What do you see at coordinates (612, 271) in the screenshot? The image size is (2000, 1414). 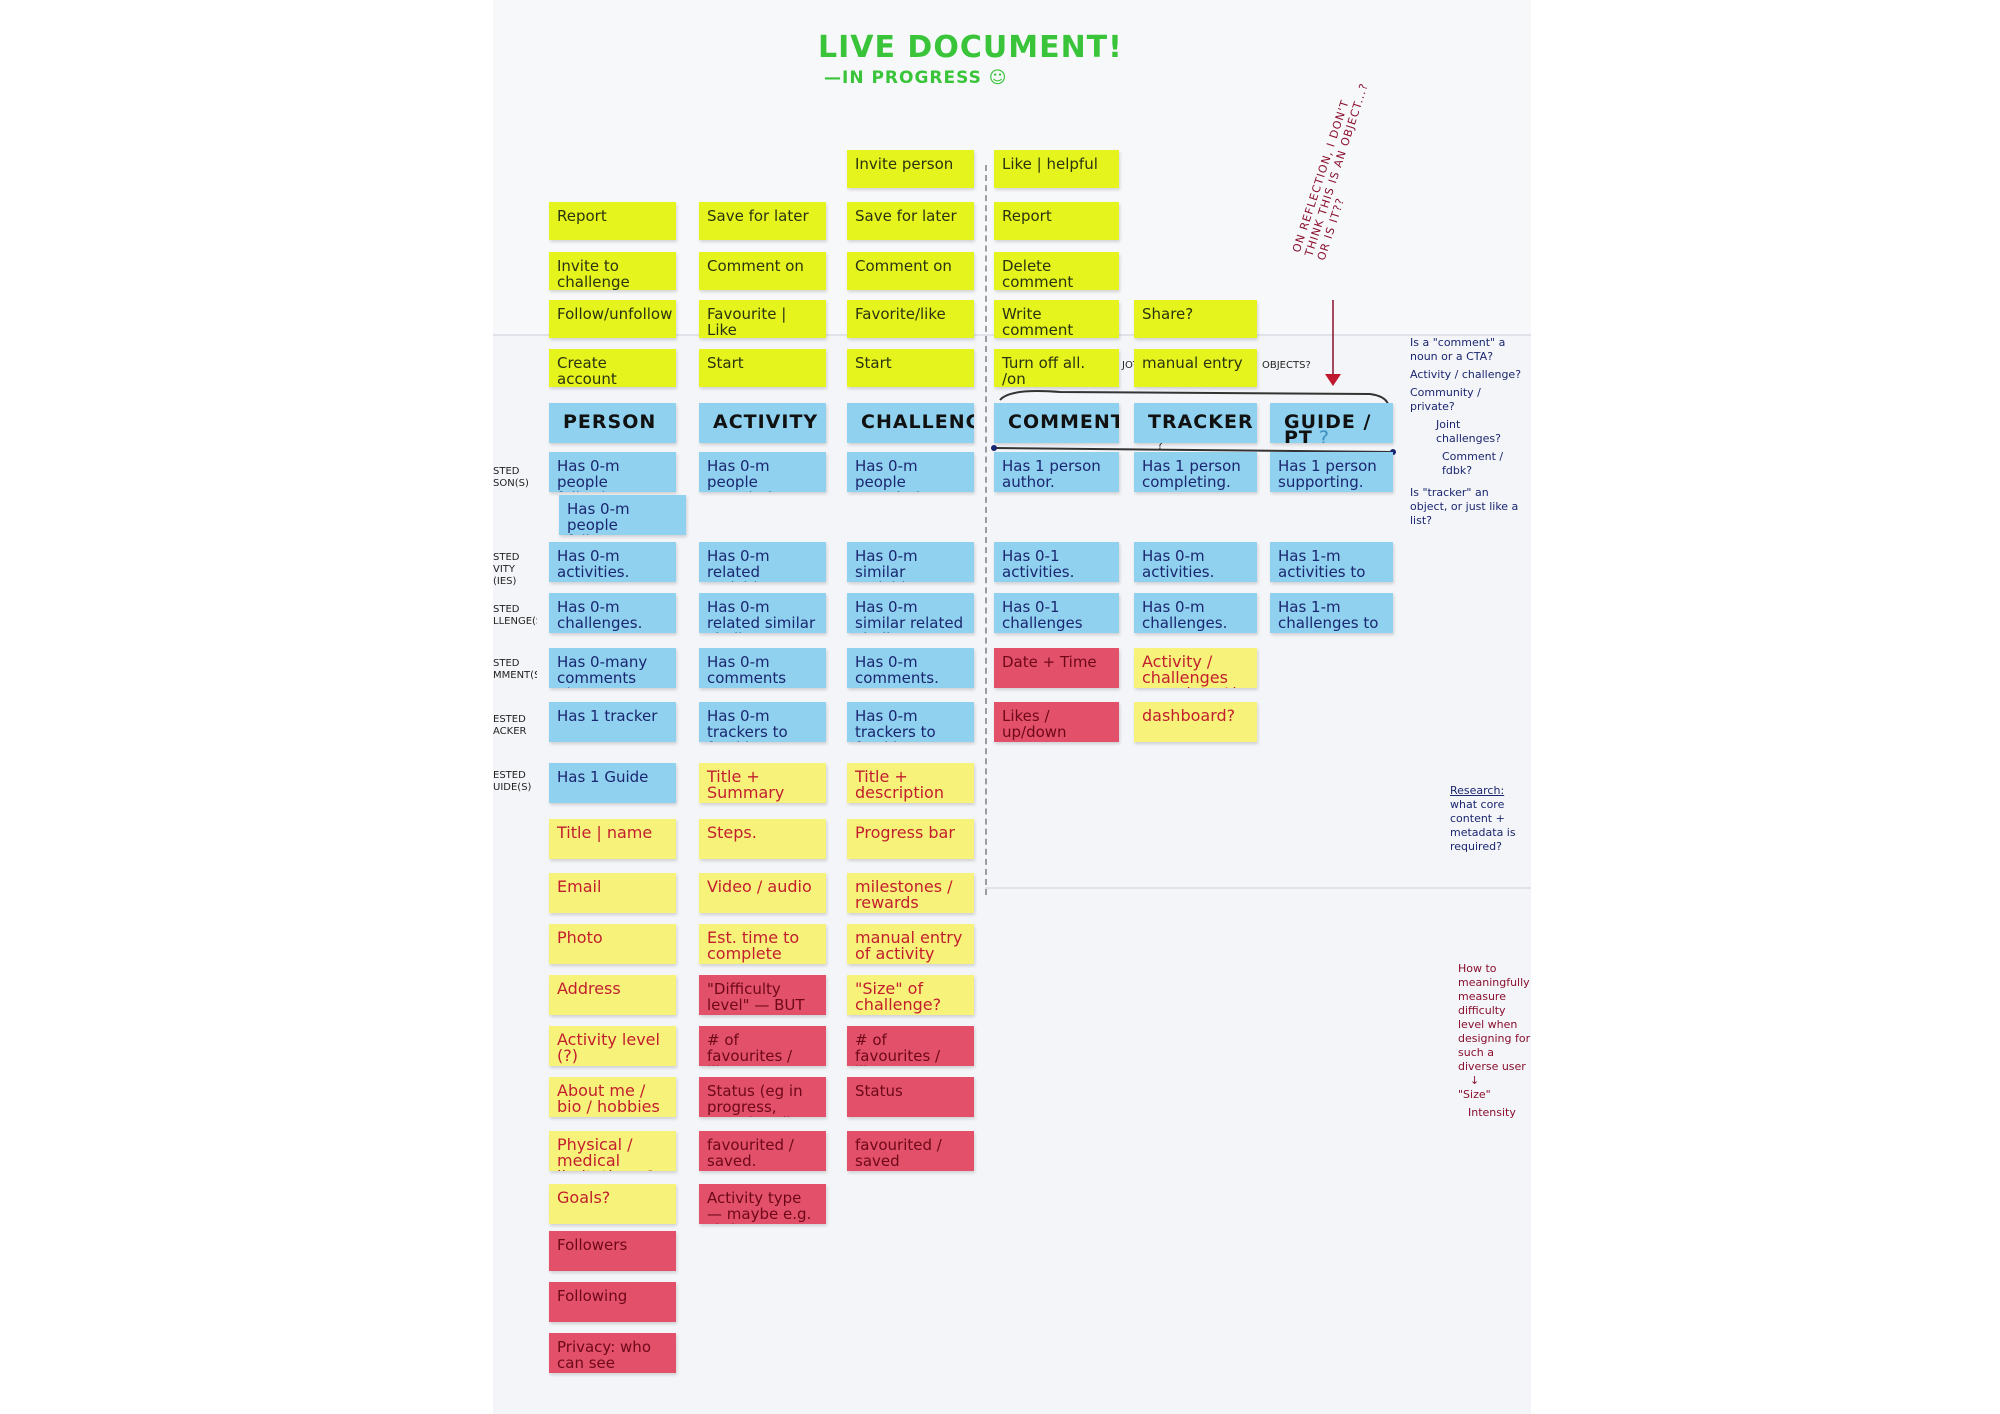 I see `action-note: Invite to challenge` at bounding box center [612, 271].